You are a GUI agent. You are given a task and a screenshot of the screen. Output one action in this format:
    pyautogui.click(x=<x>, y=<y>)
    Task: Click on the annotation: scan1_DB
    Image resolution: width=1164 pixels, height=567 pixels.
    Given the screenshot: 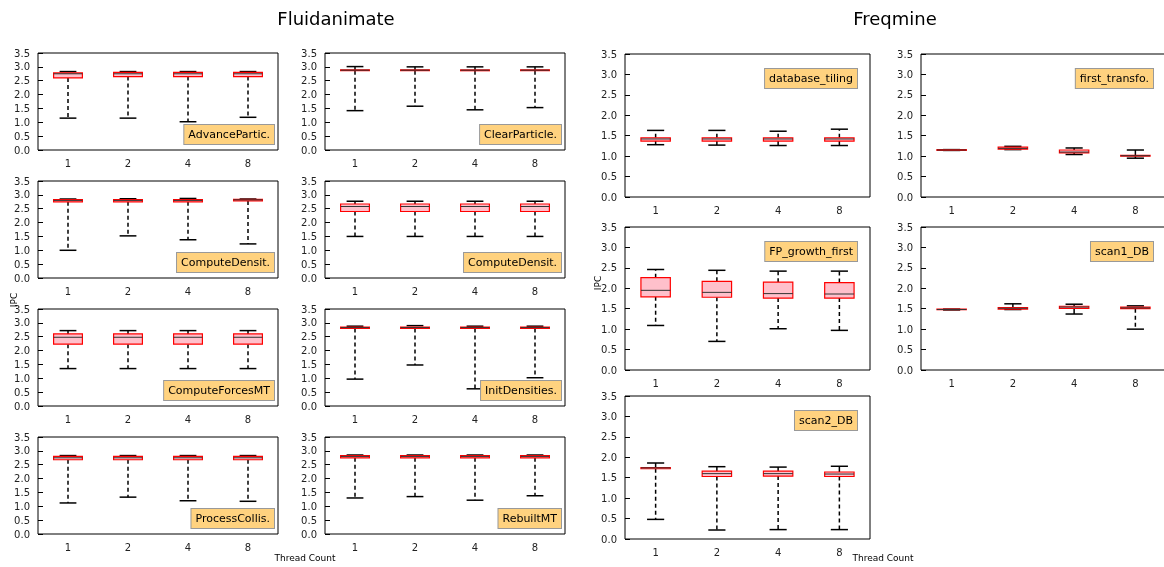 What is the action you would take?
    pyautogui.click(x=1122, y=251)
    